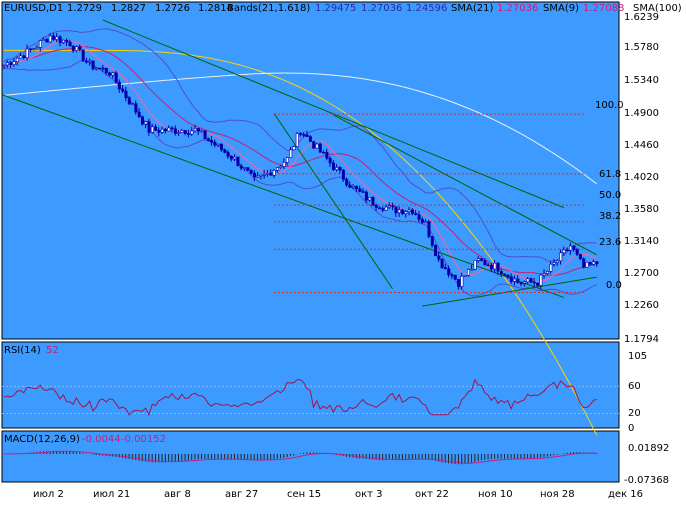 The width and height of the screenshot is (686, 512). What do you see at coordinates (641, 17) in the screenshot?
I see `price-tick: 1.6239` at bounding box center [641, 17].